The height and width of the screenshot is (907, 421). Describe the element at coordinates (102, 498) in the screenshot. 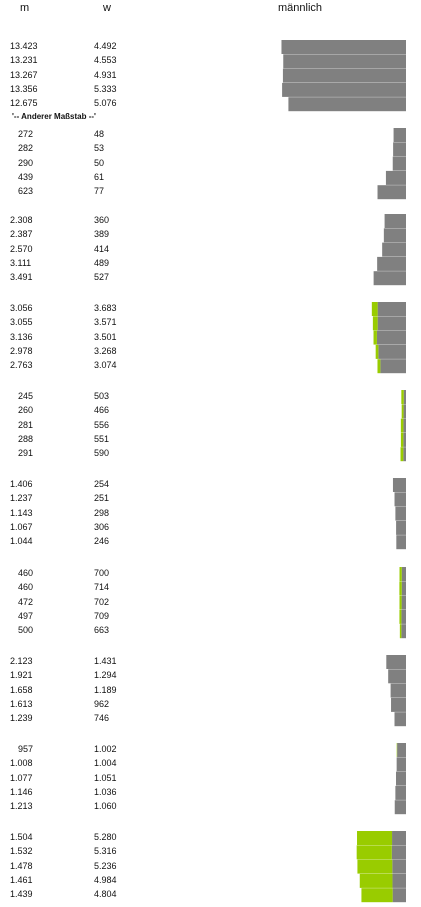

I see `value-w: 251` at that location.